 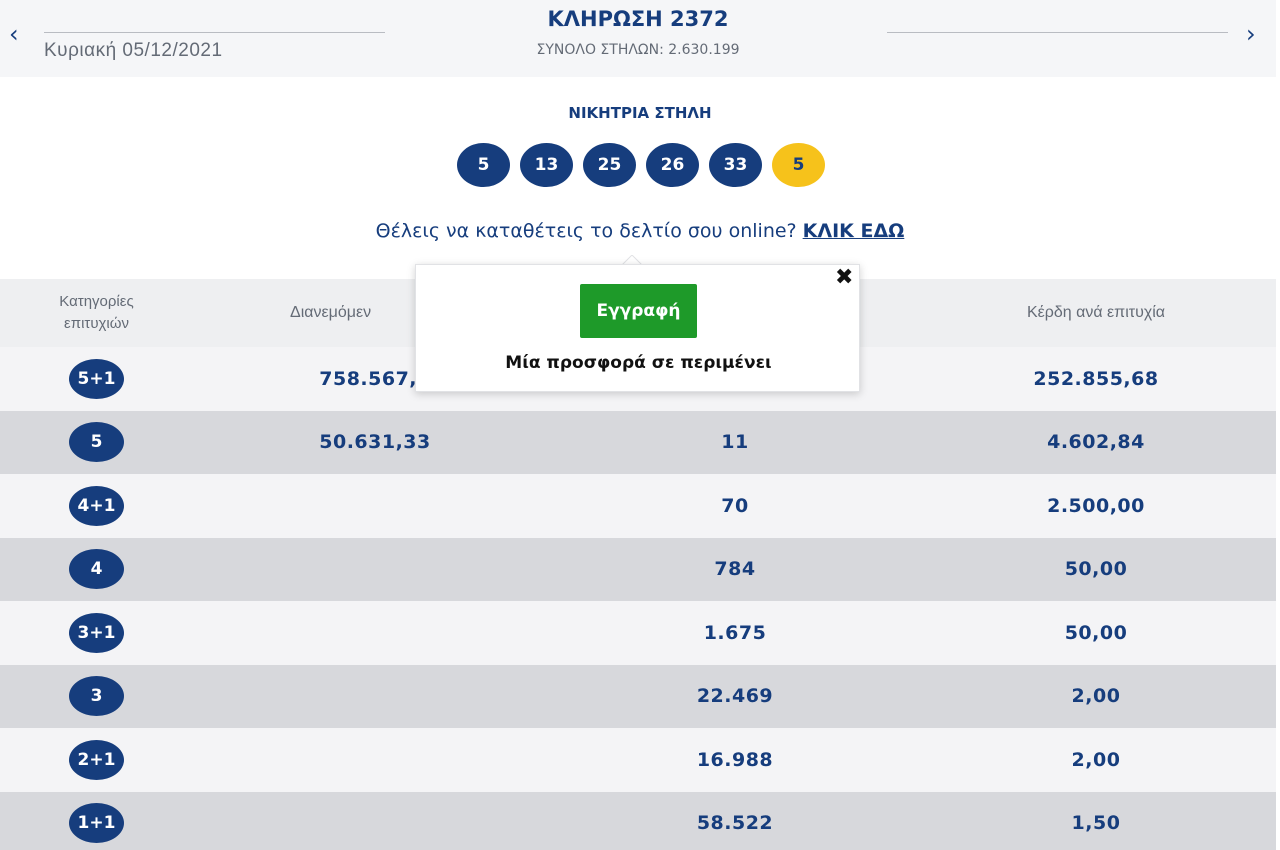 I want to click on header-winnings-per-win: Κέρδη ανά επιτυχία, so click(x=1096, y=312).